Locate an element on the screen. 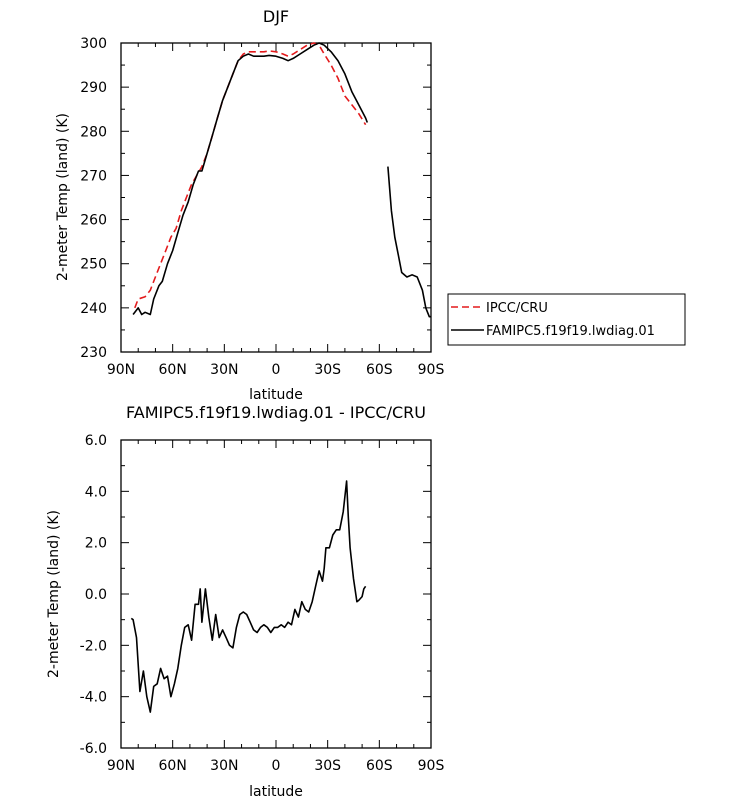 The height and width of the screenshot is (806, 733). top-y-tick-label: 230 is located at coordinates (93, 353).